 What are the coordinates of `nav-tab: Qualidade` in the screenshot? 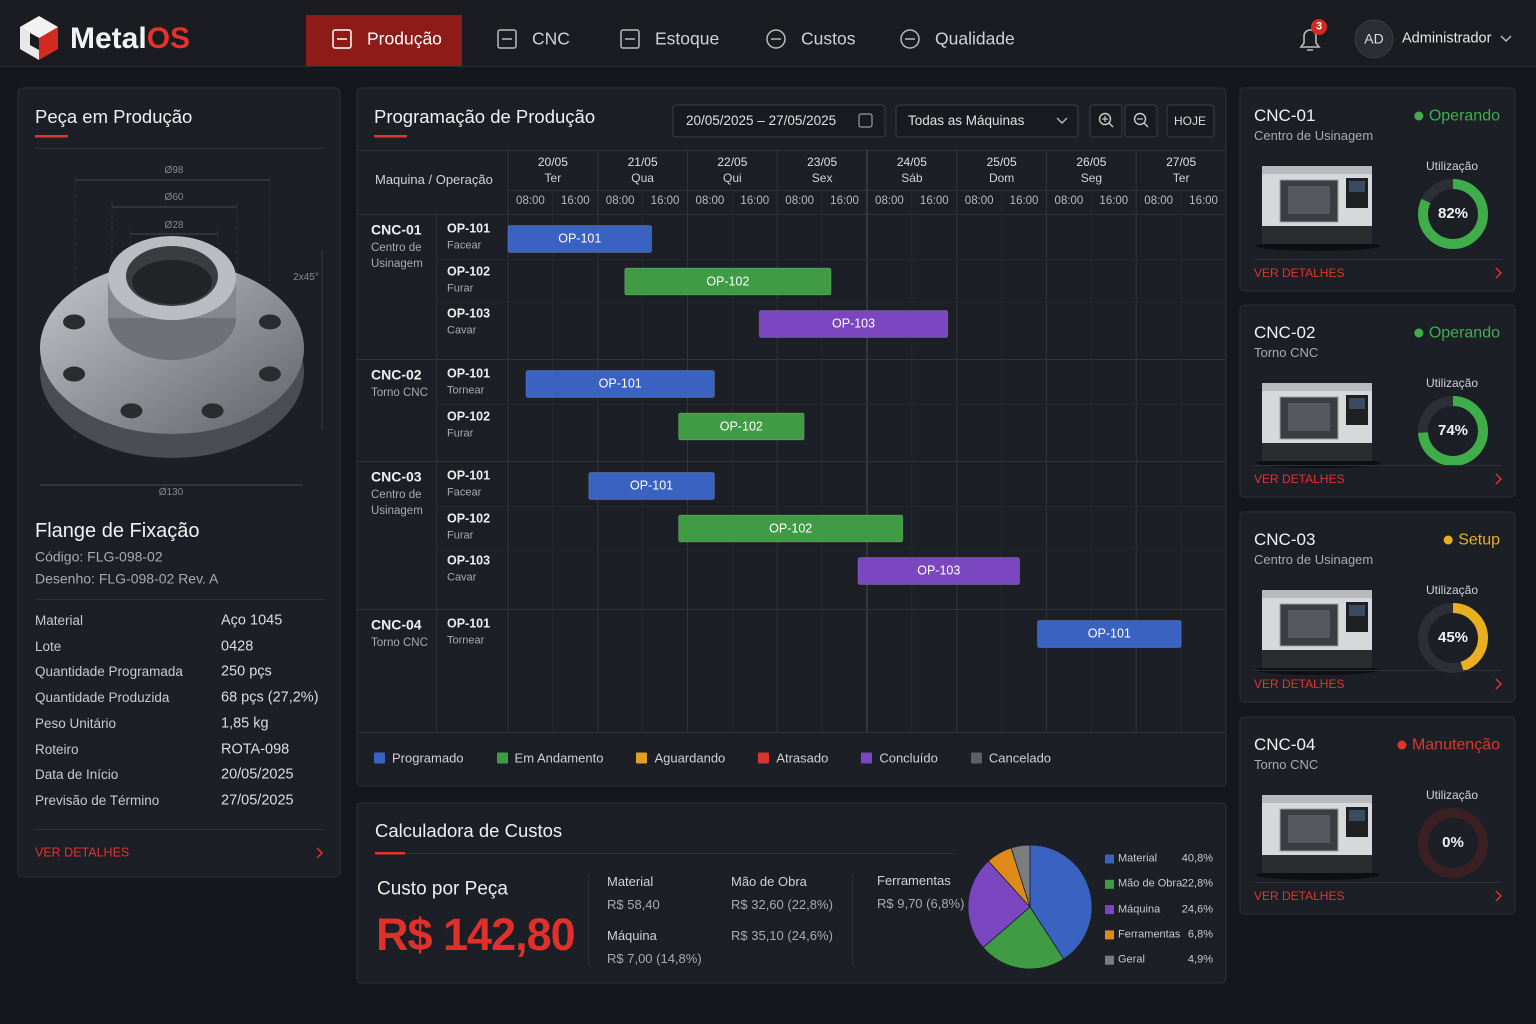 It's located at (975, 38).